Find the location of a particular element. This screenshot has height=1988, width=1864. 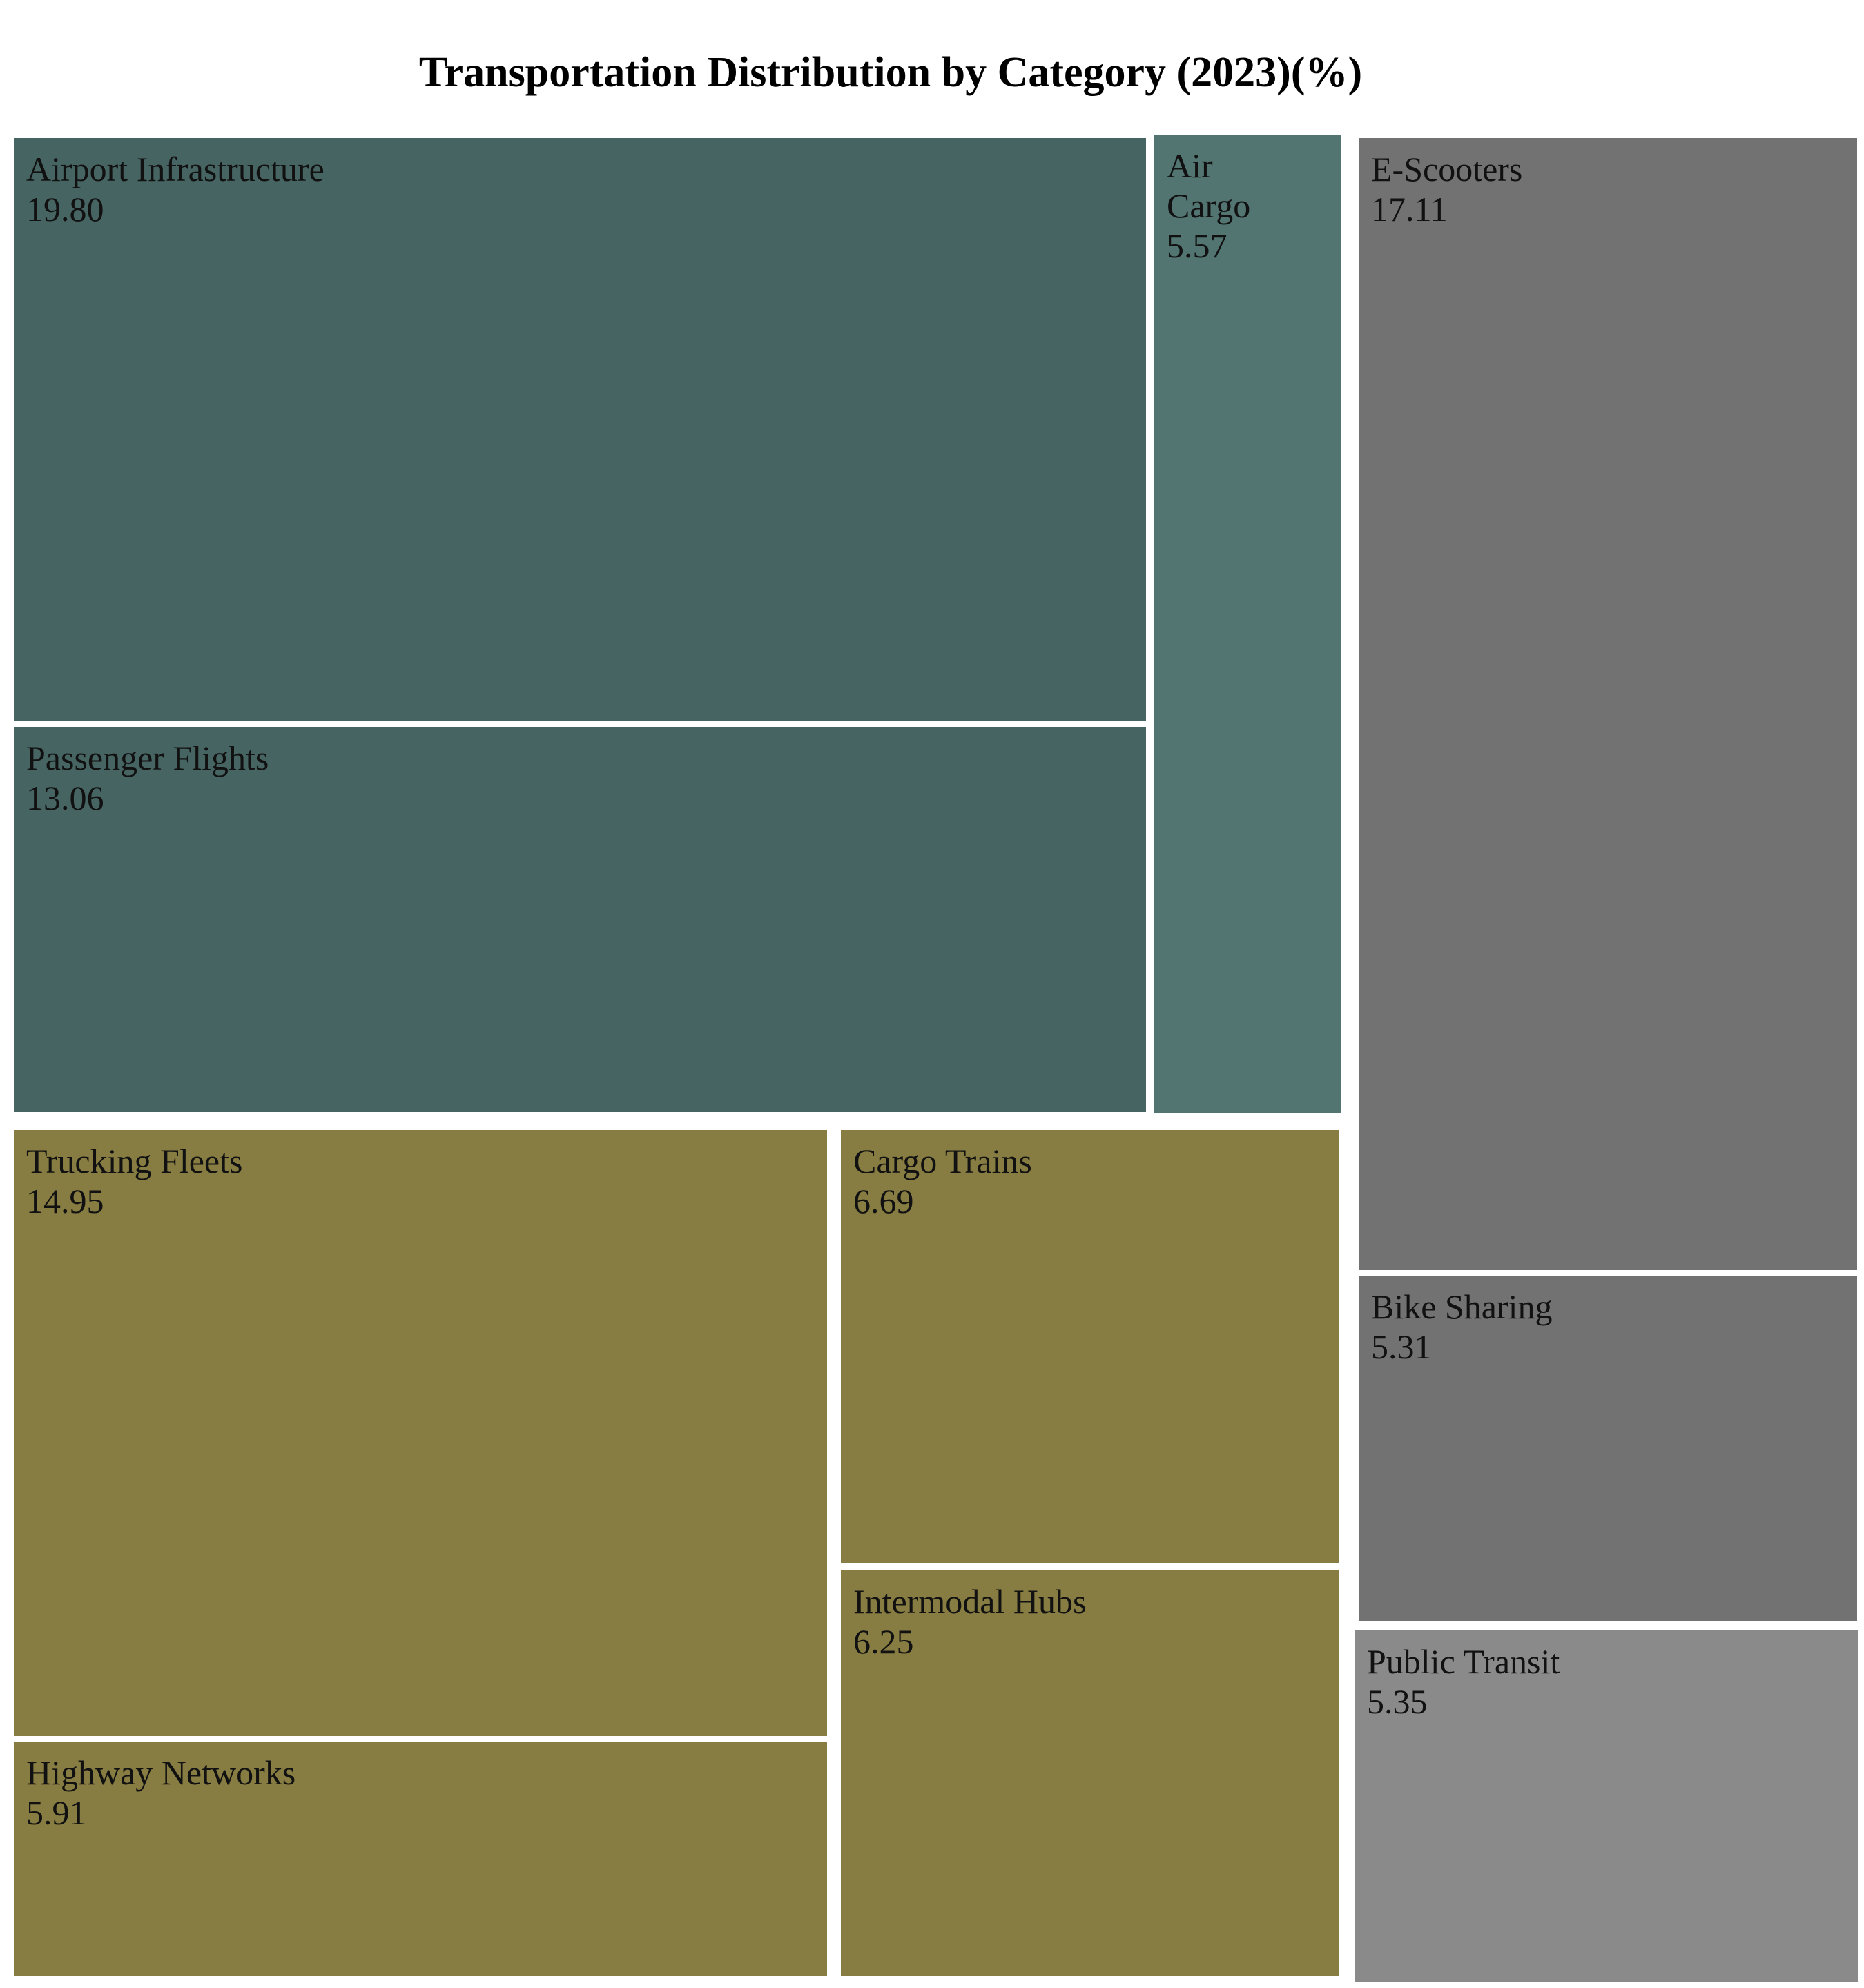

treemap-tile-highway-networks: Highway Networks 5.91 is located at coordinates (421, 1859).